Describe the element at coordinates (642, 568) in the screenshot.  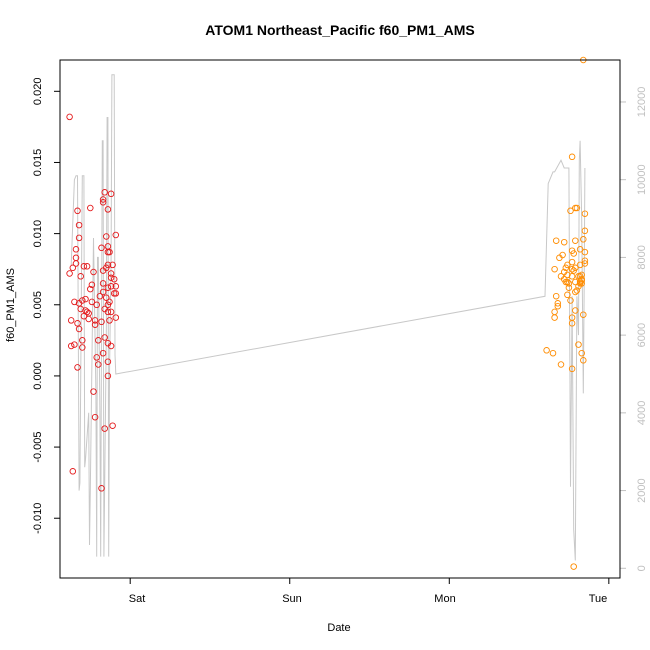
I see `right-tick-label: 0` at that location.